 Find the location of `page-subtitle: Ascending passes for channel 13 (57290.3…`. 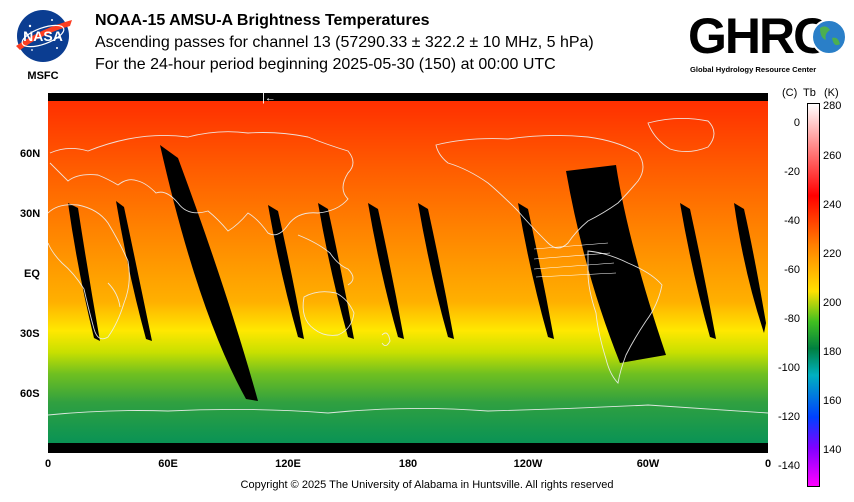

page-subtitle: Ascending passes for channel 13 (57290.3… is located at coordinates (344, 42).